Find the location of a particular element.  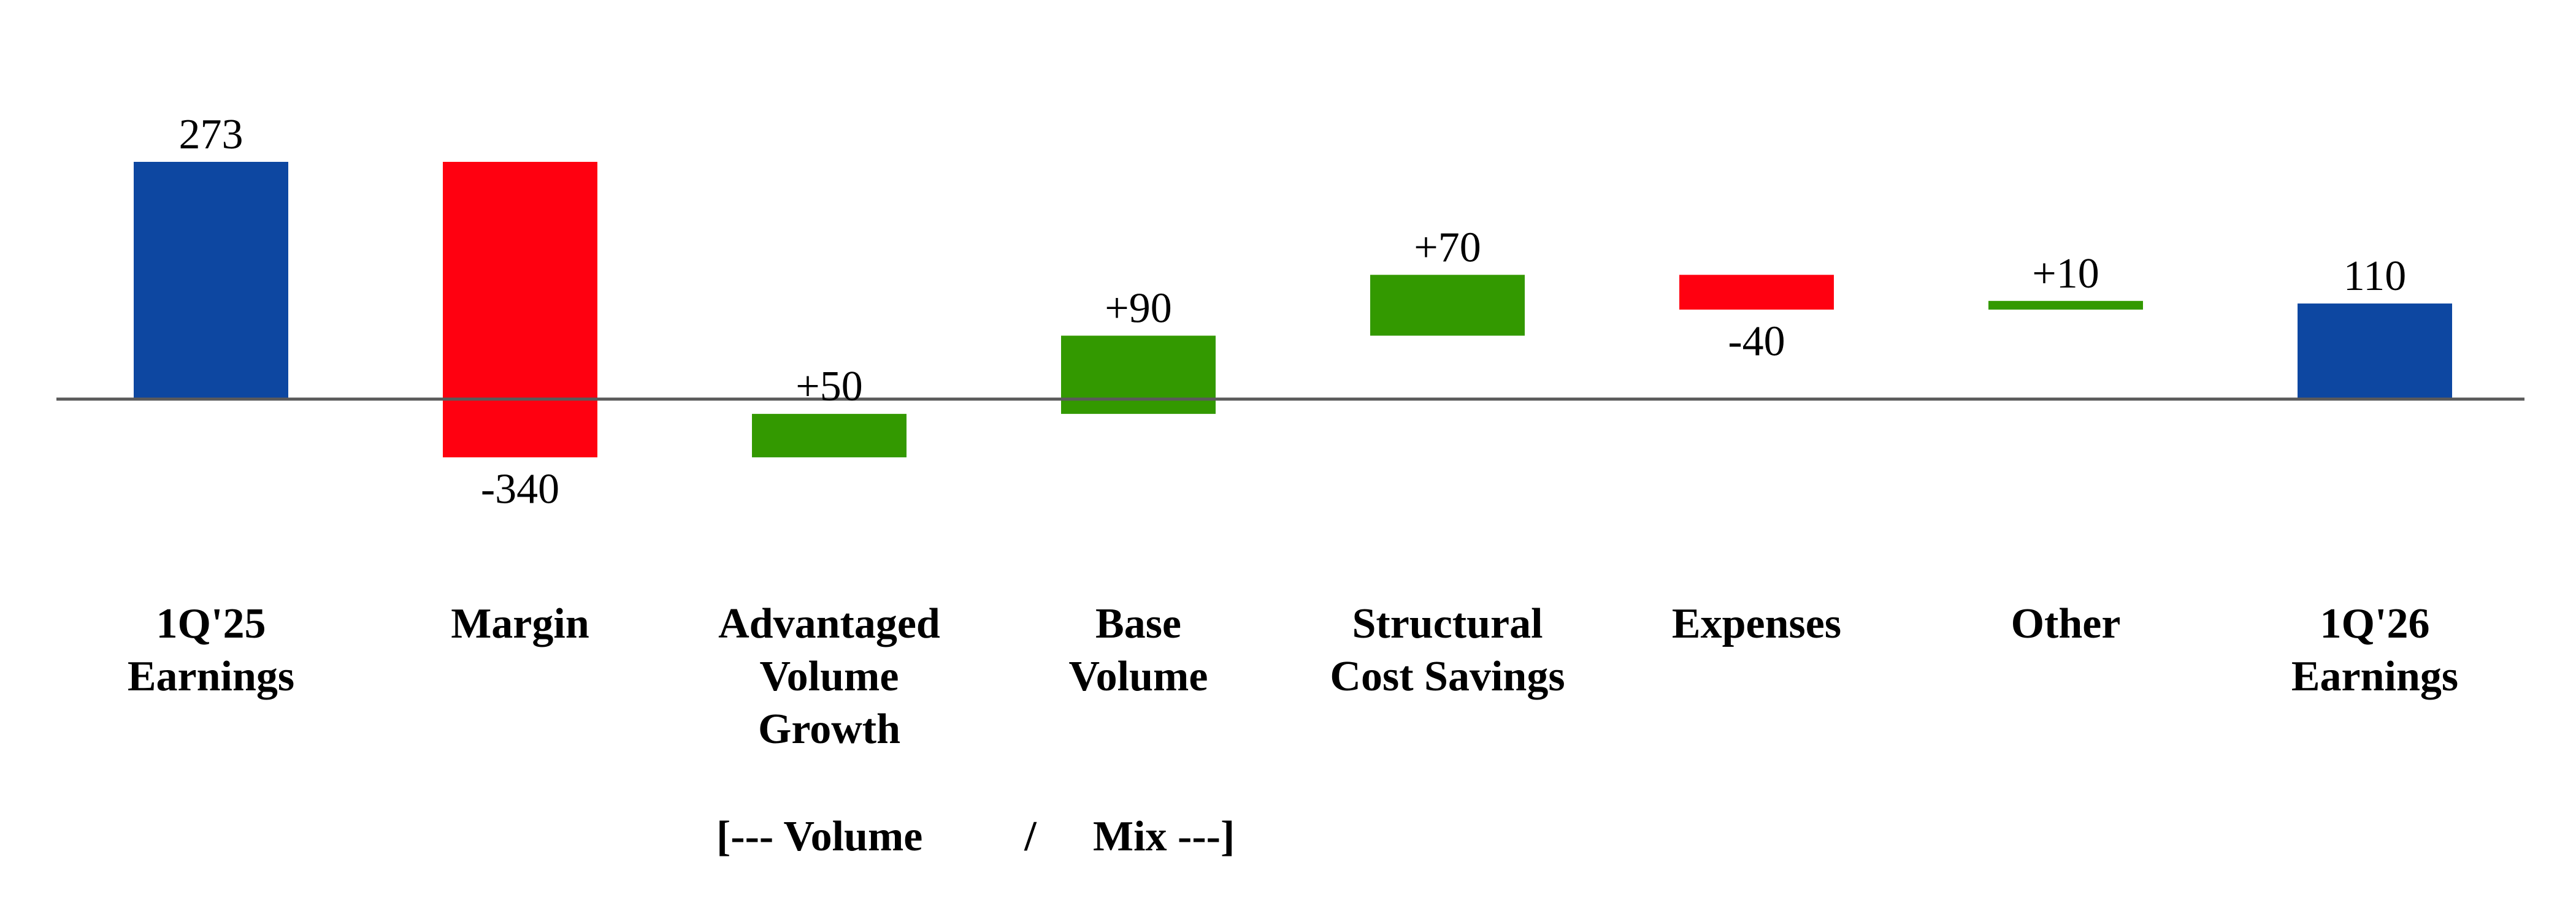

bar-advantaged-volume-growth is located at coordinates (829, 435).